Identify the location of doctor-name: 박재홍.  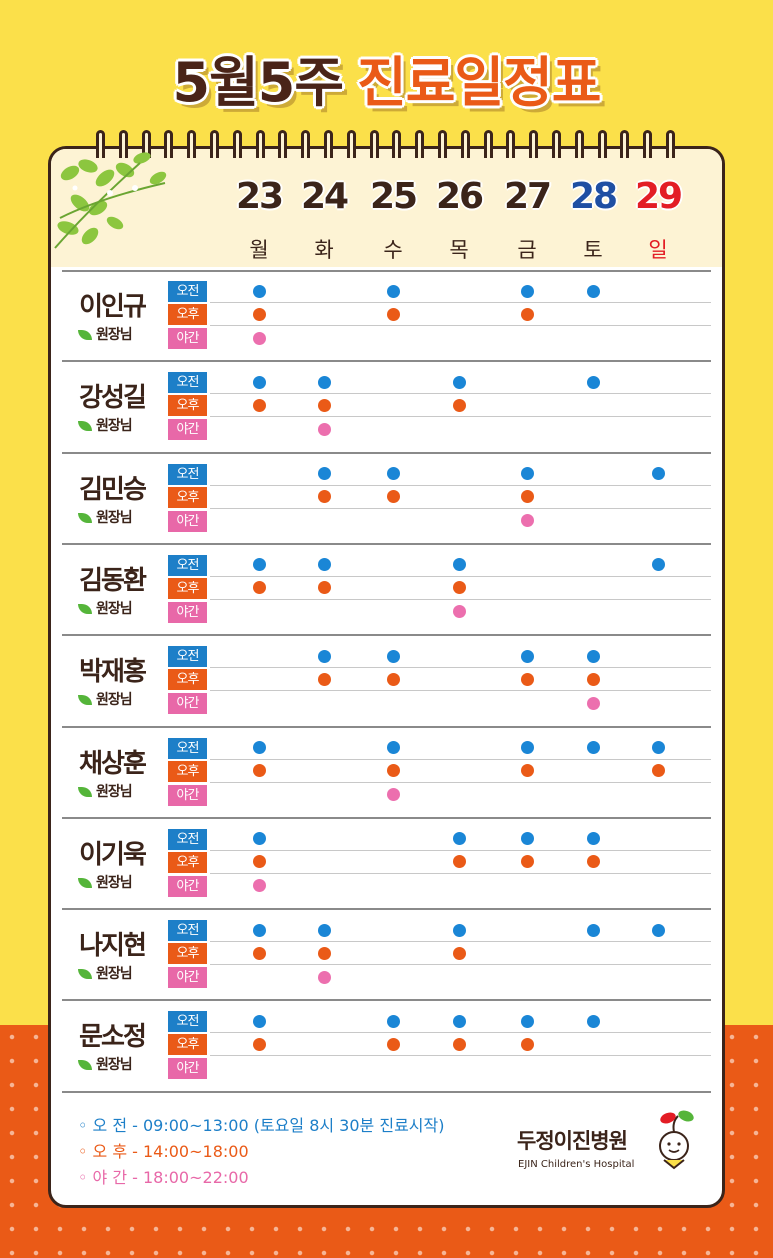
(113, 672).